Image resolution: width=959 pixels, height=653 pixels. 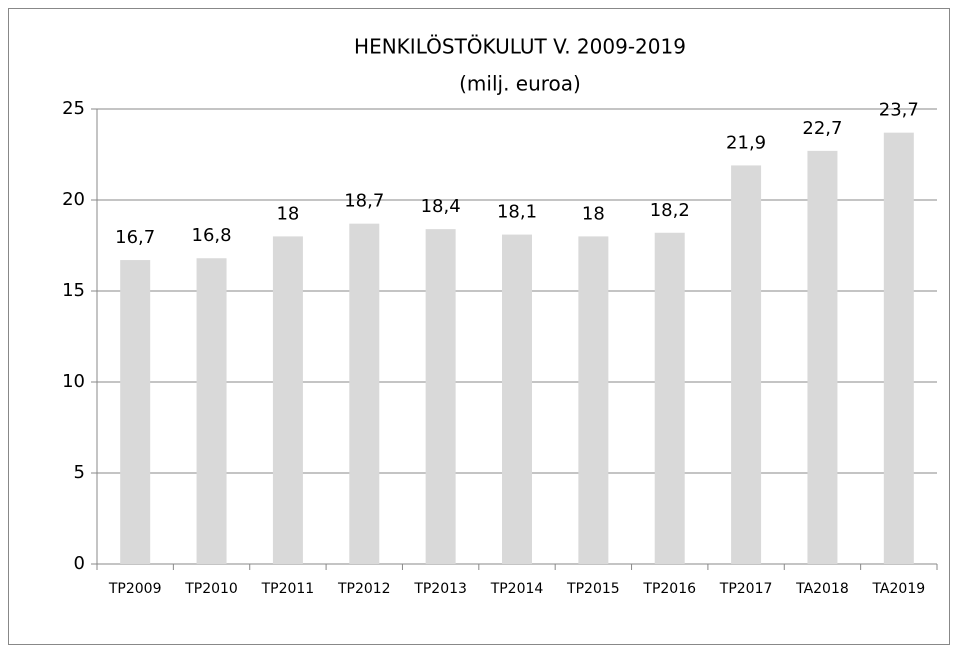 I want to click on chart-subtitle: (milj. euroa), so click(x=520, y=84).